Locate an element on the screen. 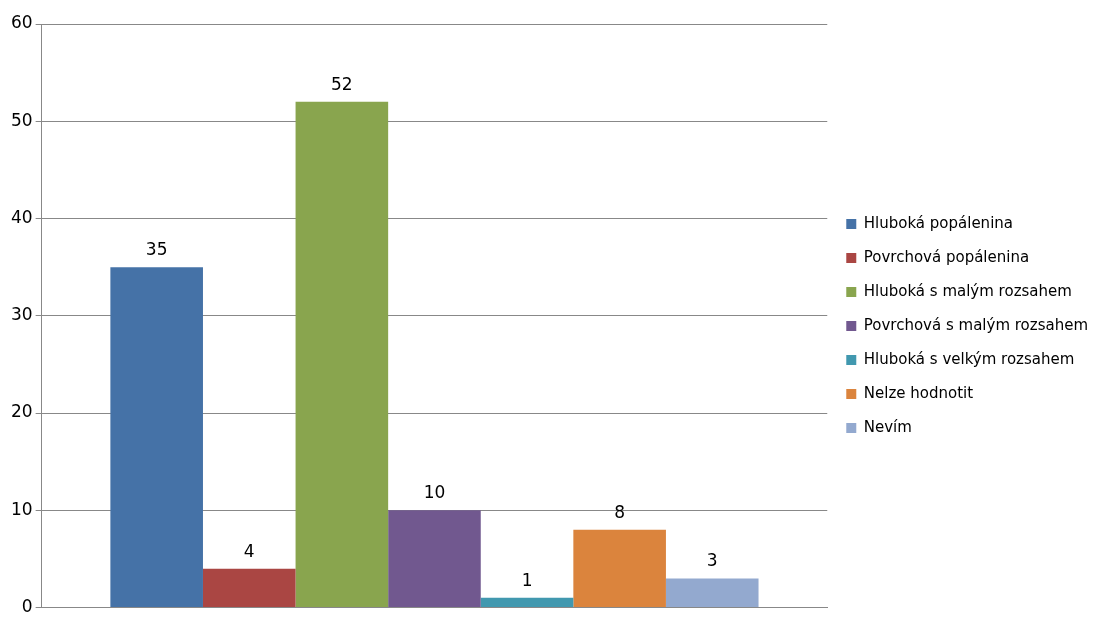 Image resolution: width=1112 pixels, height=637 pixels. legend-label: Nevím is located at coordinates (887, 426).